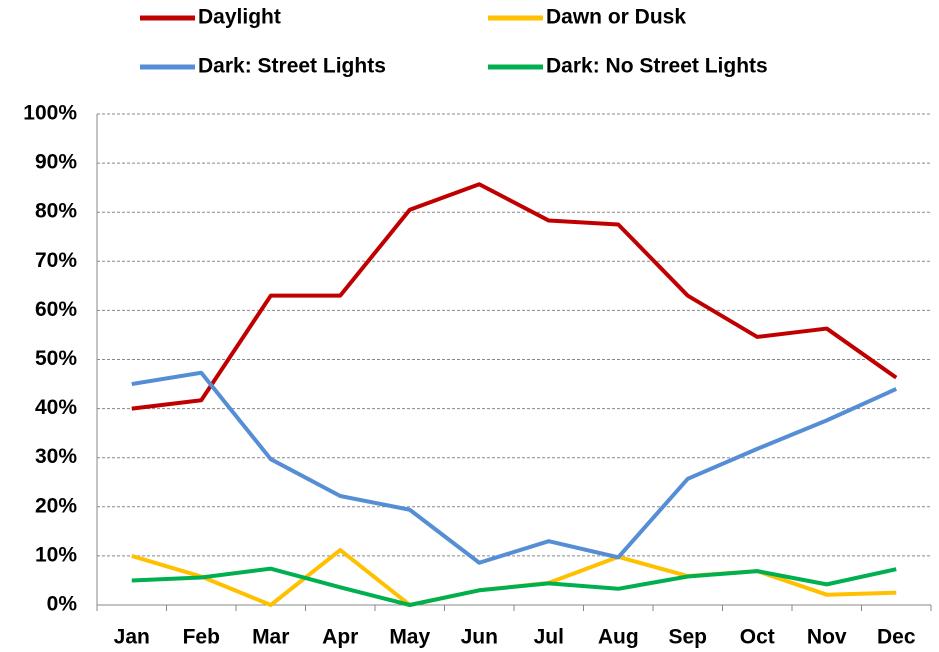 This screenshot has width=939, height=652. I want to click on x-tick-label: Aug, so click(618, 637).